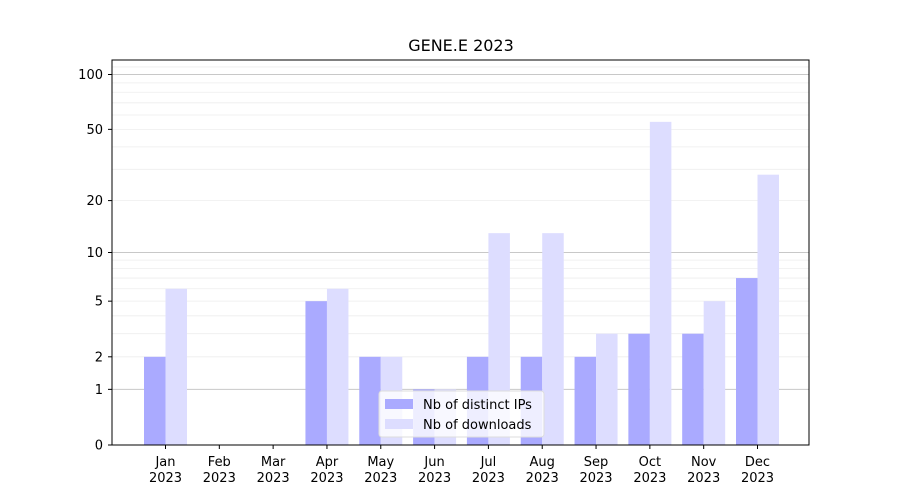 The image size is (900, 500). I want to click on bar-nb-of-downloads-jan, so click(176, 366).